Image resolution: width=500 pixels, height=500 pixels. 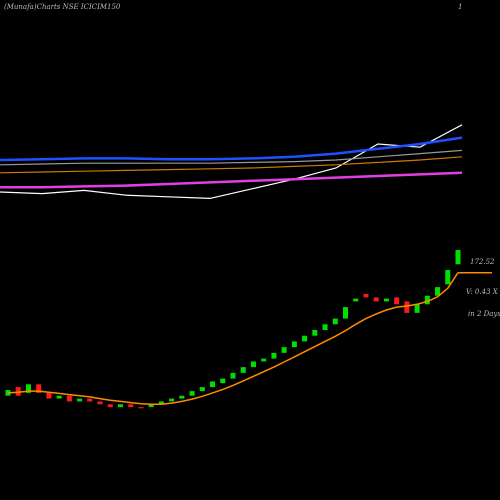 I want to click on chart-title: (Munafa)Charts NSE ICICIM150, so click(x=62, y=7).